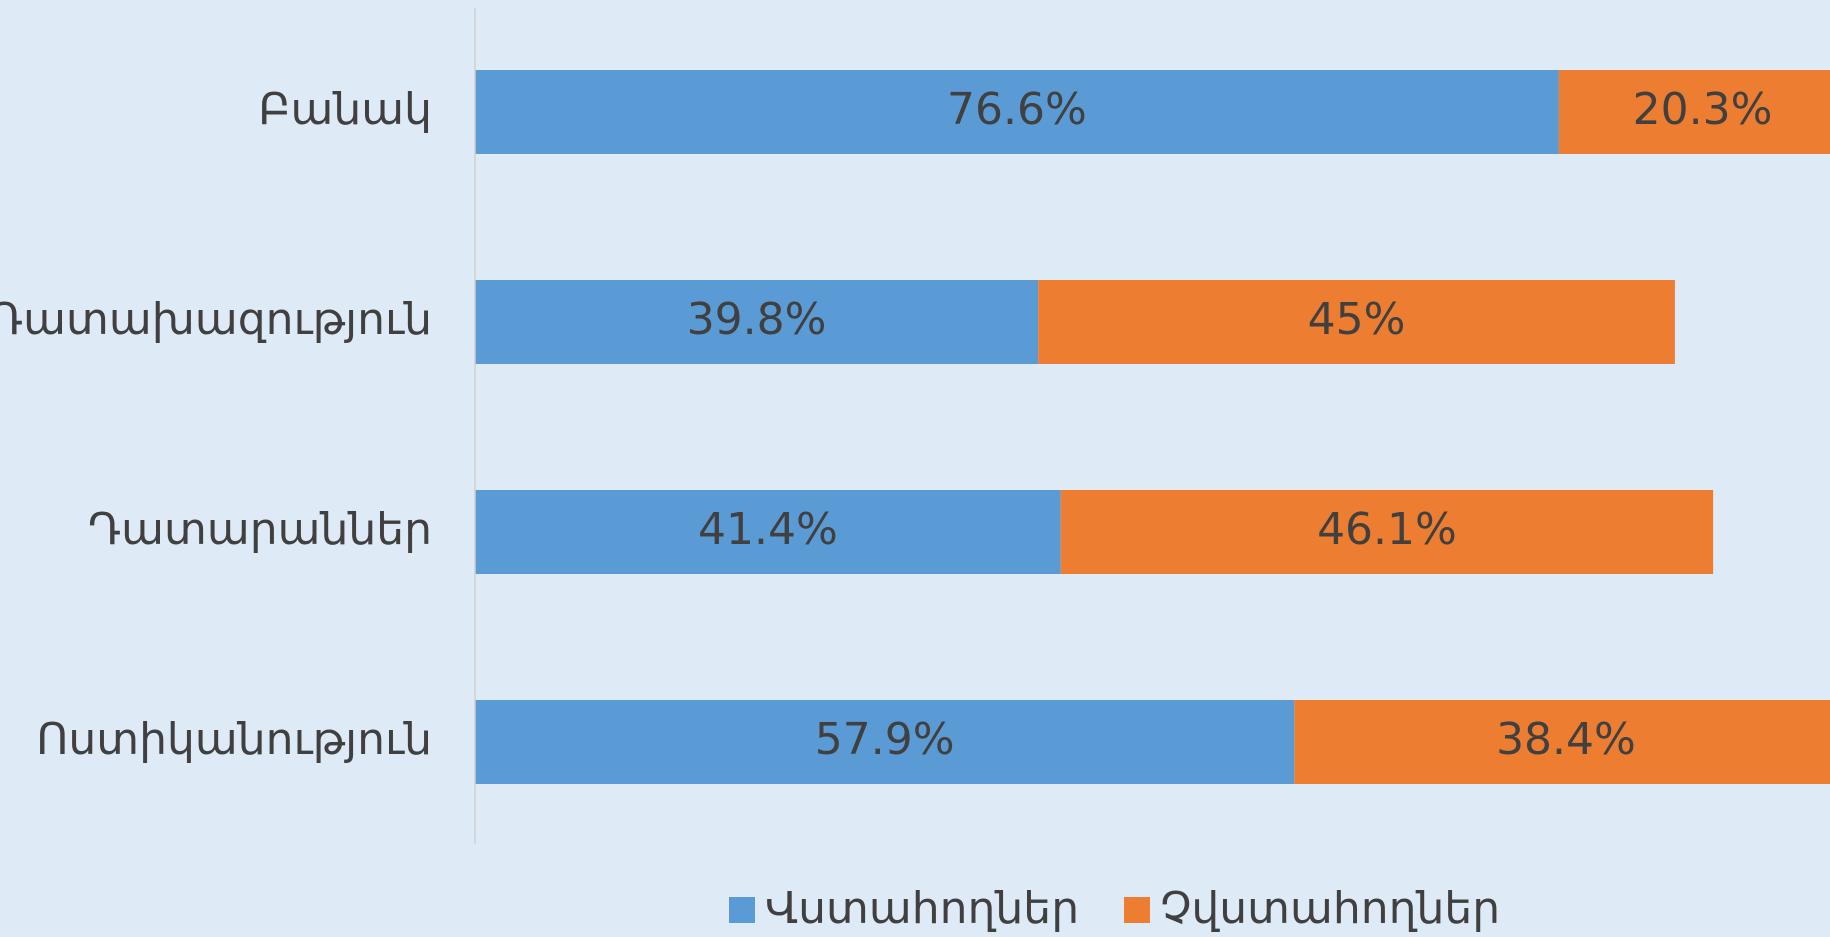 Image resolution: width=1830 pixels, height=937 pixels. I want to click on category-label: Ոստիկանություն, so click(234, 739).